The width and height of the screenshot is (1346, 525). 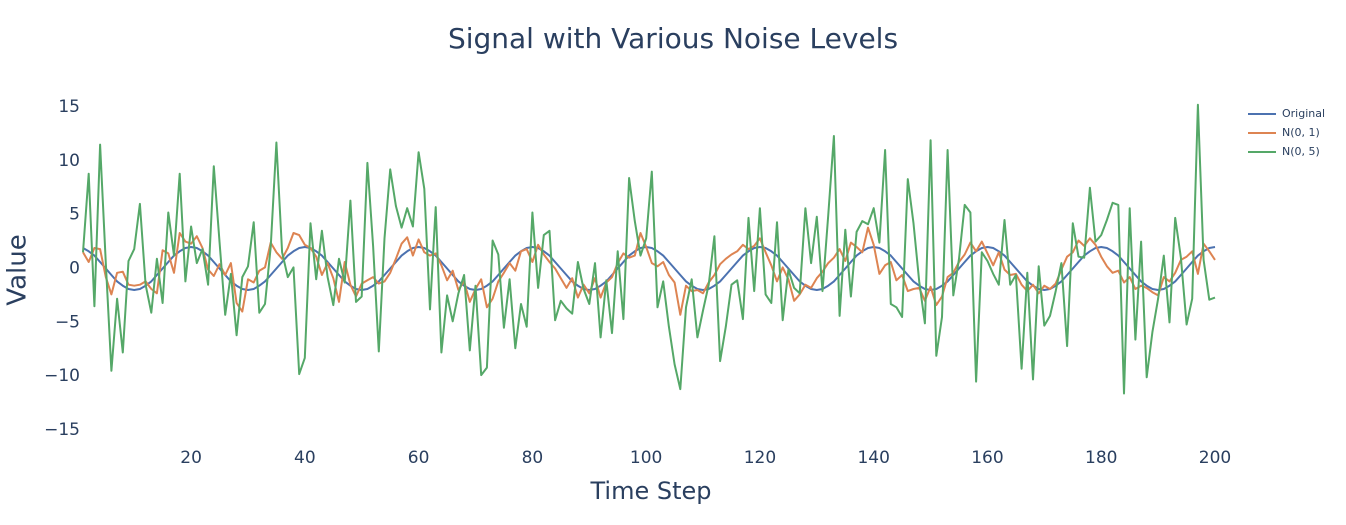 What do you see at coordinates (1301, 151) in the screenshot?
I see `legend-label: N(0, 5)` at bounding box center [1301, 151].